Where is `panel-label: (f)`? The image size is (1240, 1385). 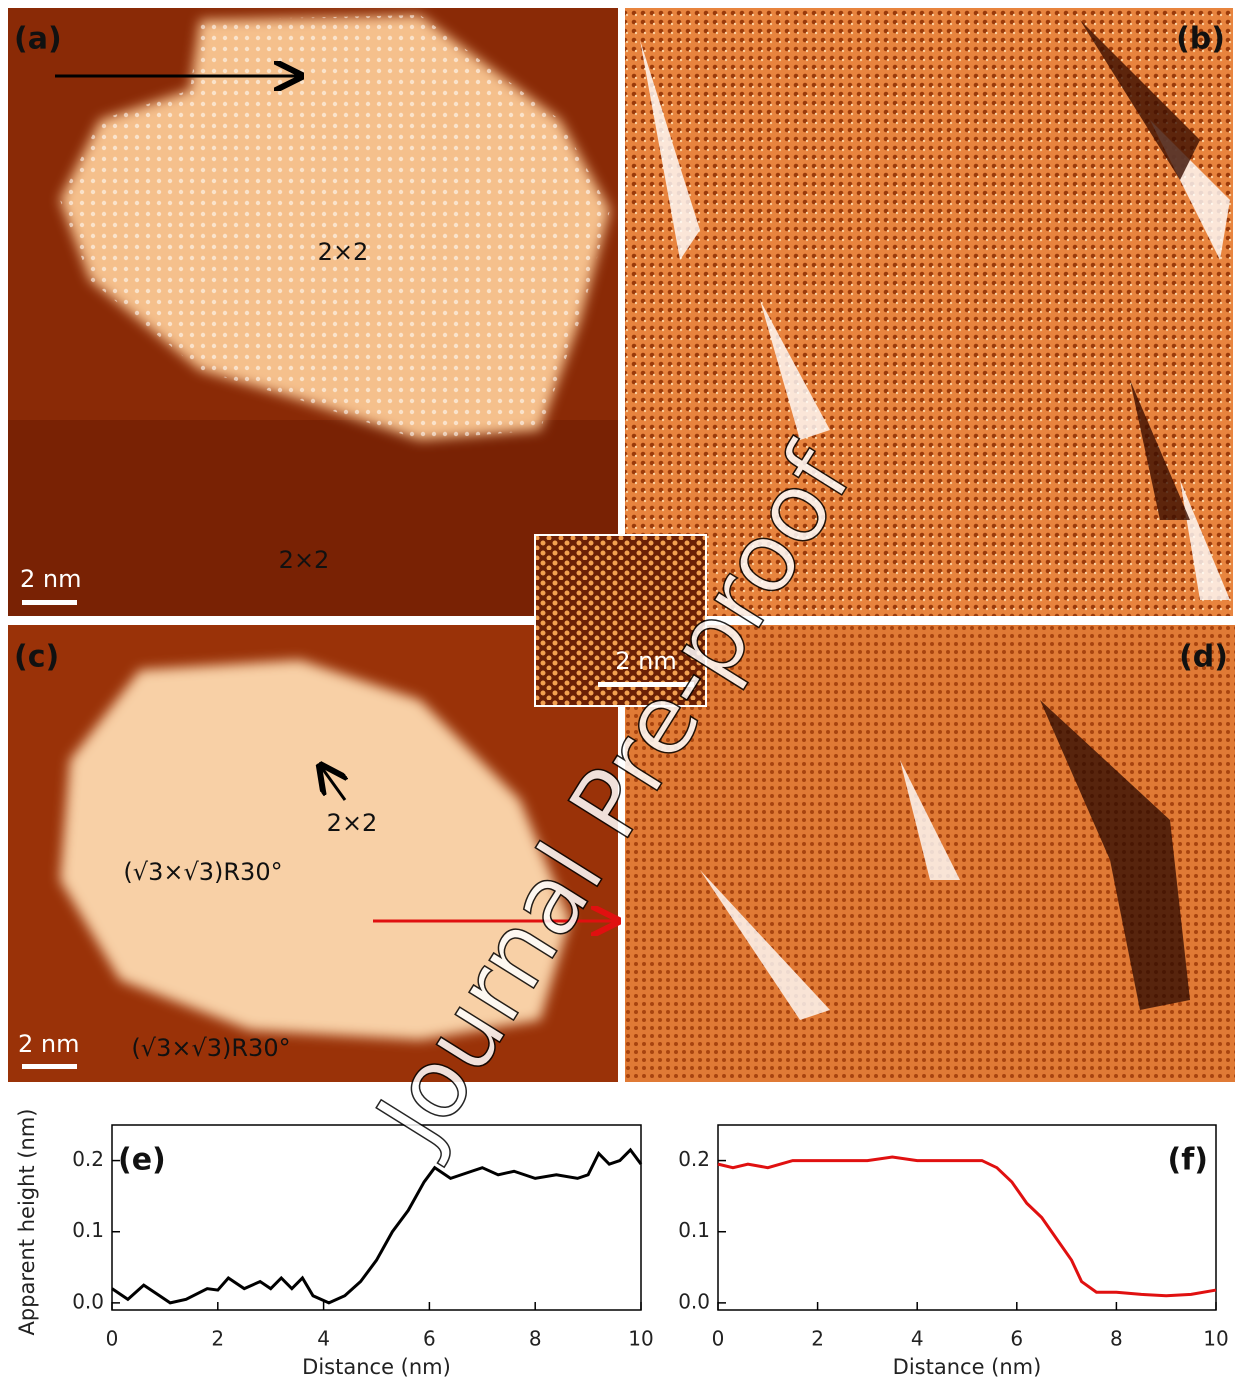
panel-label: (f) is located at coordinates (1188, 1160).